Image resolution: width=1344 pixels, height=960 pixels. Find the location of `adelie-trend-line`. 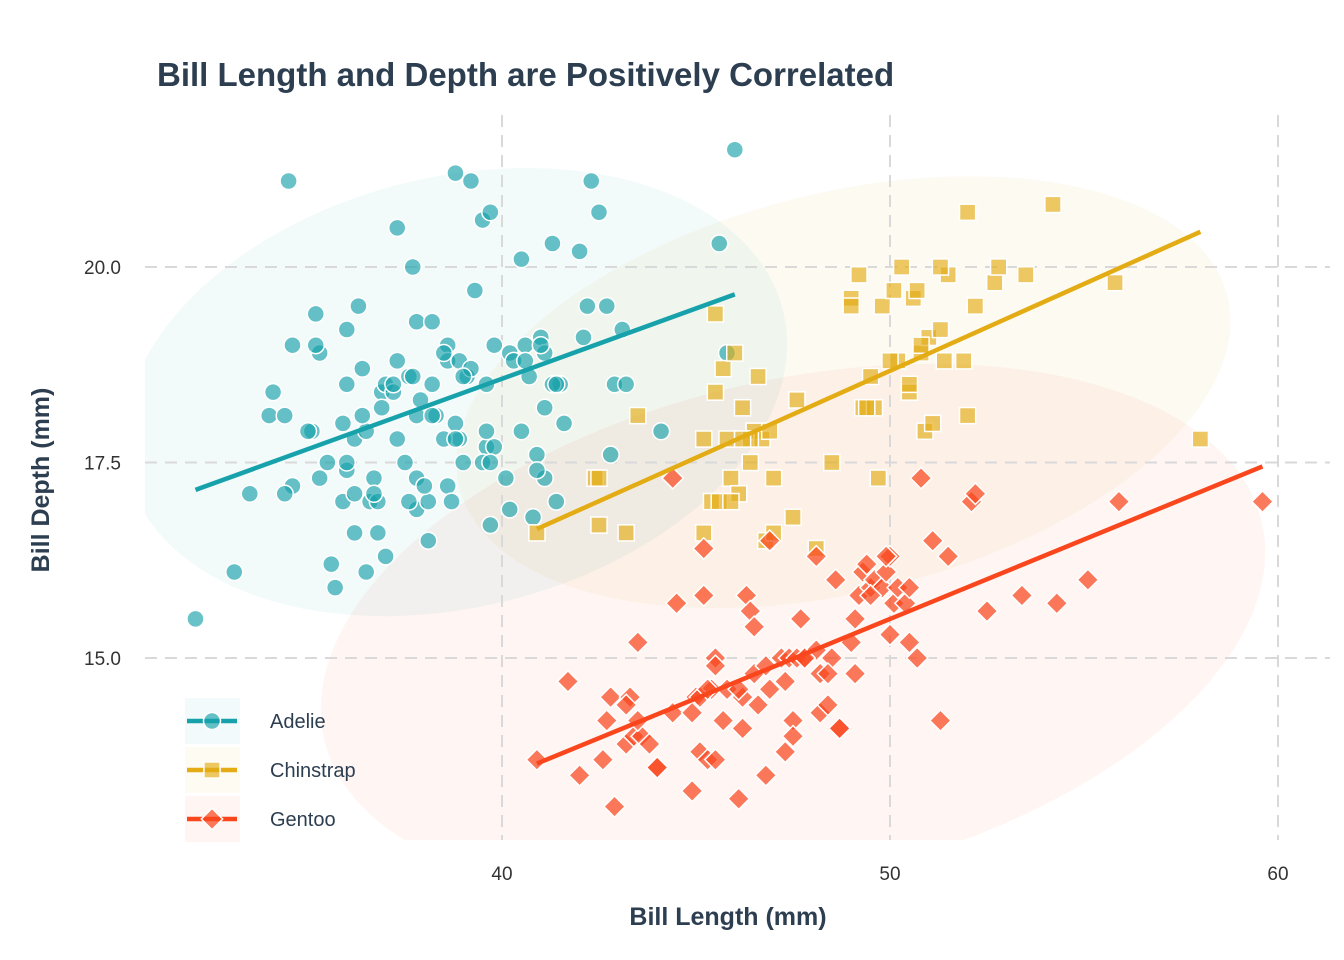

adelie-trend-line is located at coordinates (465, 392).